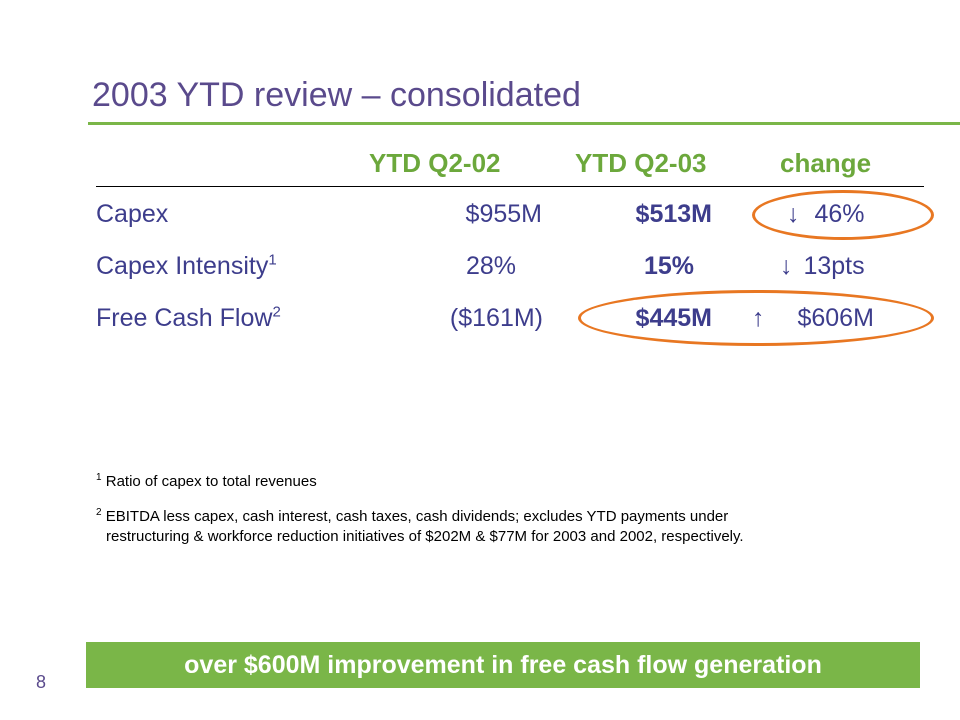 The image size is (960, 720). Describe the element at coordinates (435, 163) in the screenshot. I see `column-header-ytd-q2-02: YTD Q2-02` at that location.